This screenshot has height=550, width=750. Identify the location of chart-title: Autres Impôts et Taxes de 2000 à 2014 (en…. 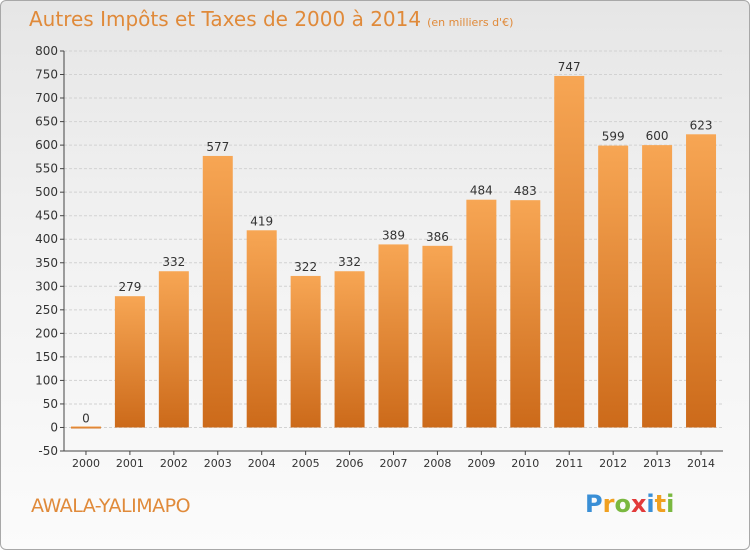
(271, 19).